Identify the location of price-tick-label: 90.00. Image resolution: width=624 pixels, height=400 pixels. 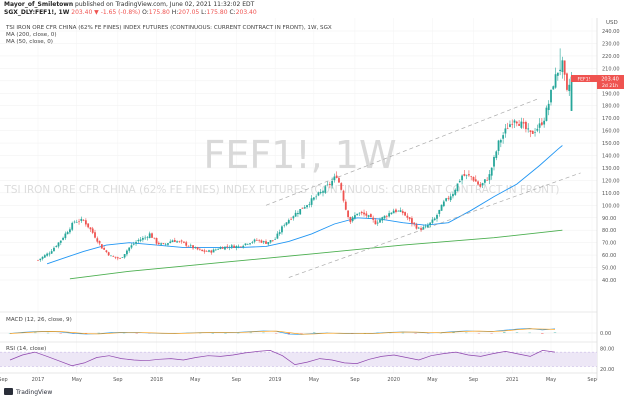
(609, 219).